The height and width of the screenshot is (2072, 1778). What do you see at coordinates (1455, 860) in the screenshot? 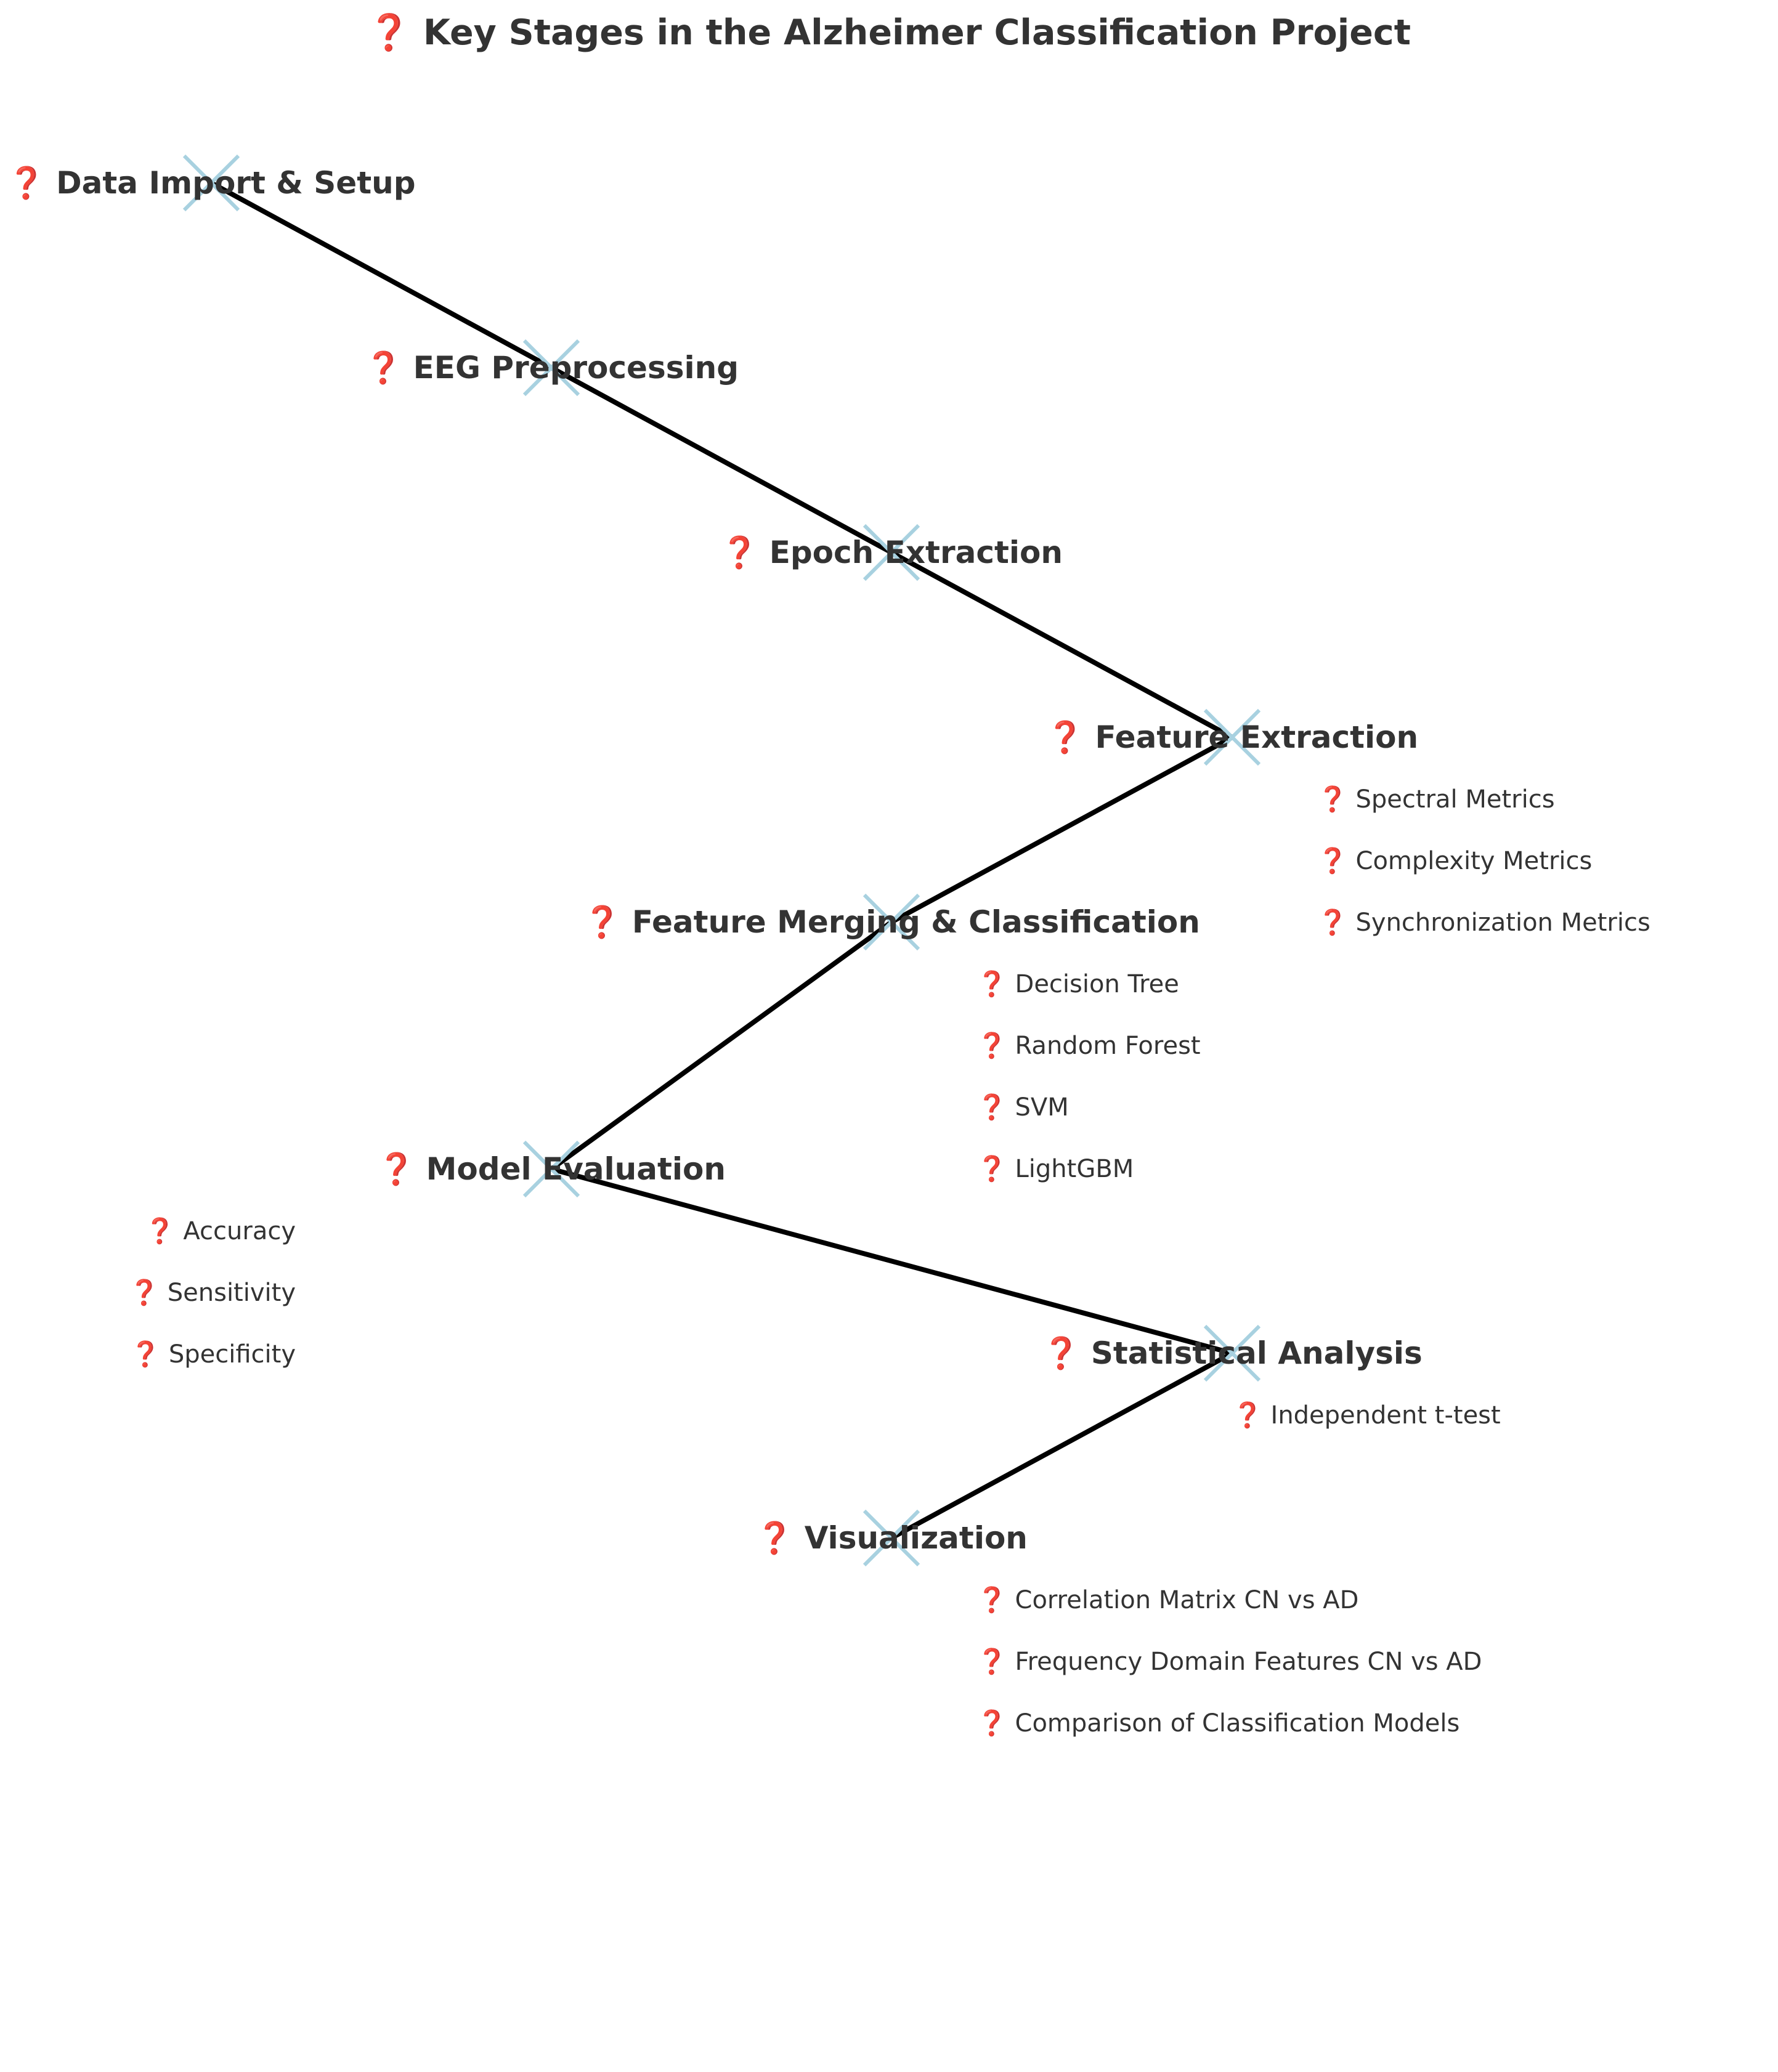
I see `stage-detail-complexity-metrics: ❓ Complexity Metrics` at bounding box center [1455, 860].